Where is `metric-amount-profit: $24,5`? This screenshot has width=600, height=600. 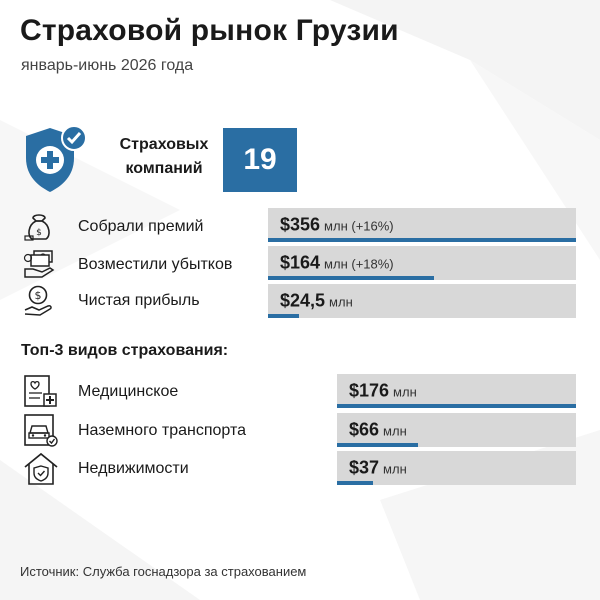 metric-amount-profit: $24,5 is located at coordinates (303, 300).